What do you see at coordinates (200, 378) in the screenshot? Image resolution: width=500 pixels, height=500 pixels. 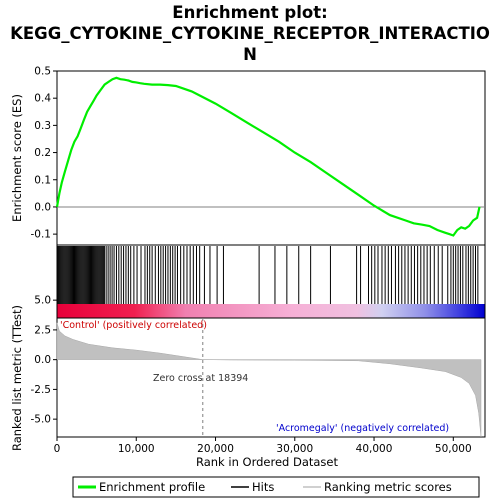 I see `zero-cross-label: Zero cross at 18394` at bounding box center [200, 378].